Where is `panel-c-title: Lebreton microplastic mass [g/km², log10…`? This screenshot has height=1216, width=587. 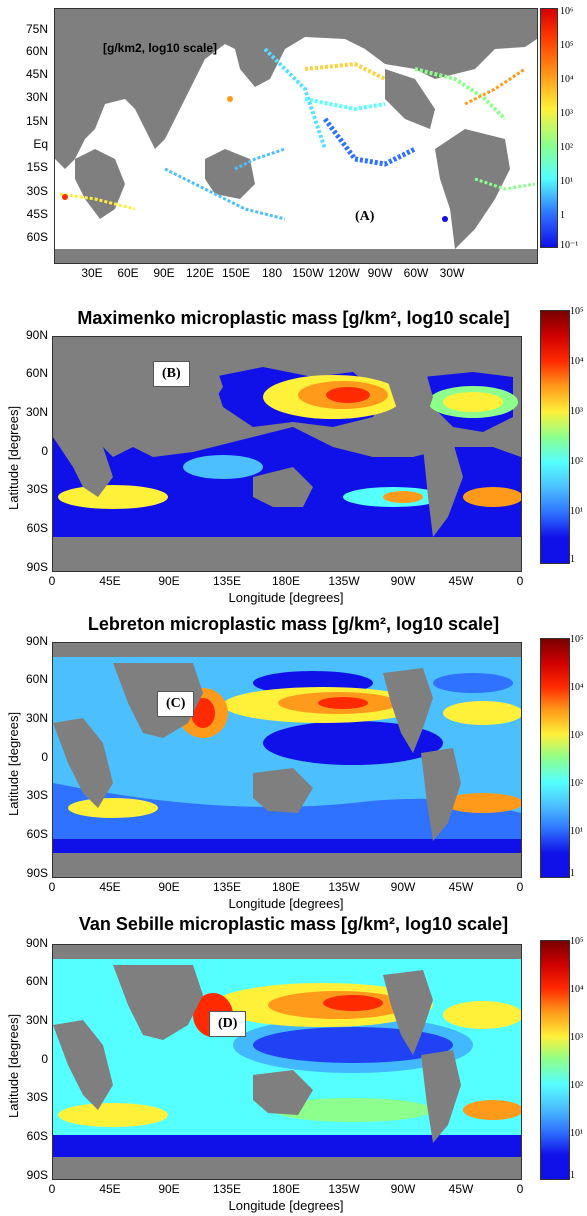 panel-c-title: Lebreton microplastic mass [g/km², log10… is located at coordinates (293, 624).